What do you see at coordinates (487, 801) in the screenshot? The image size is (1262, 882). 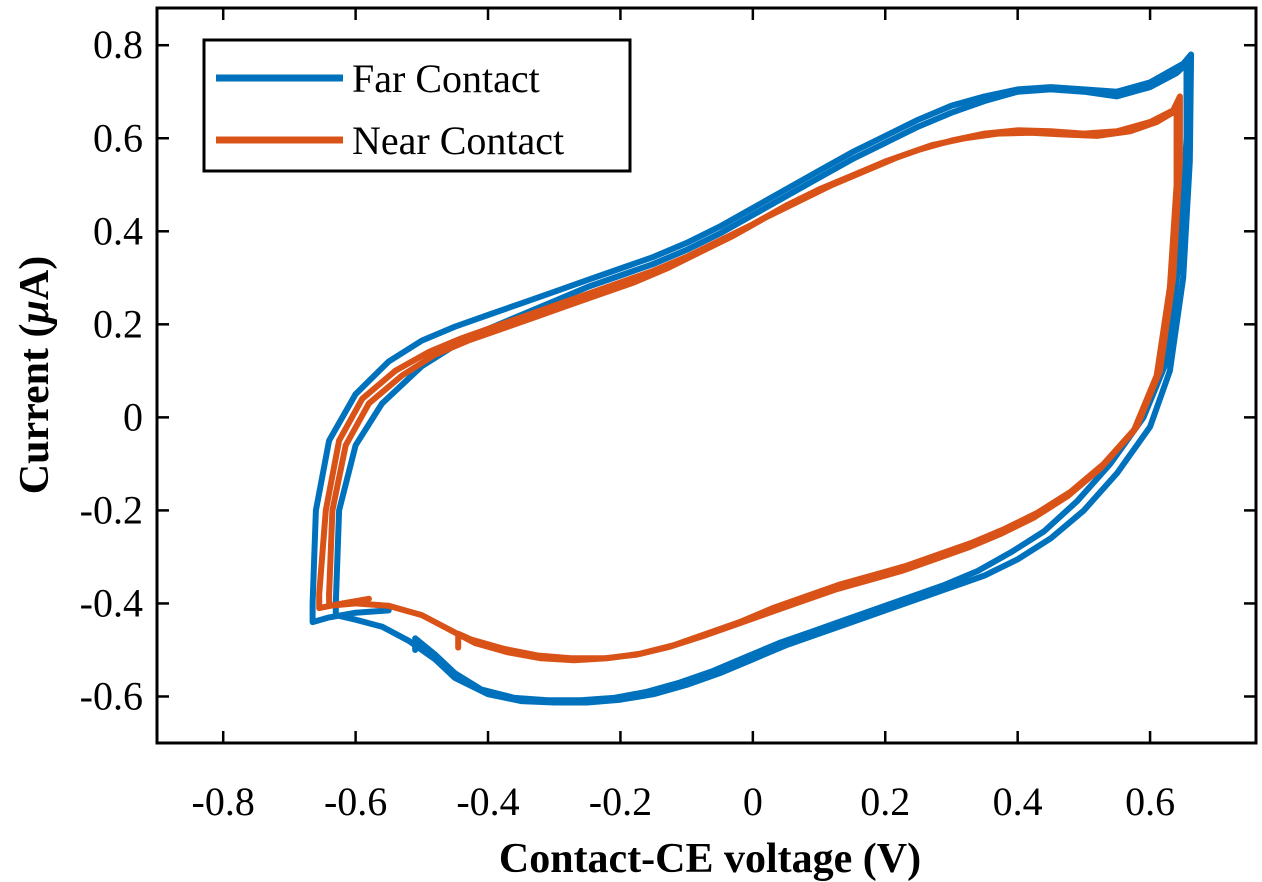 I see `x-tick-label: -0.4` at bounding box center [487, 801].